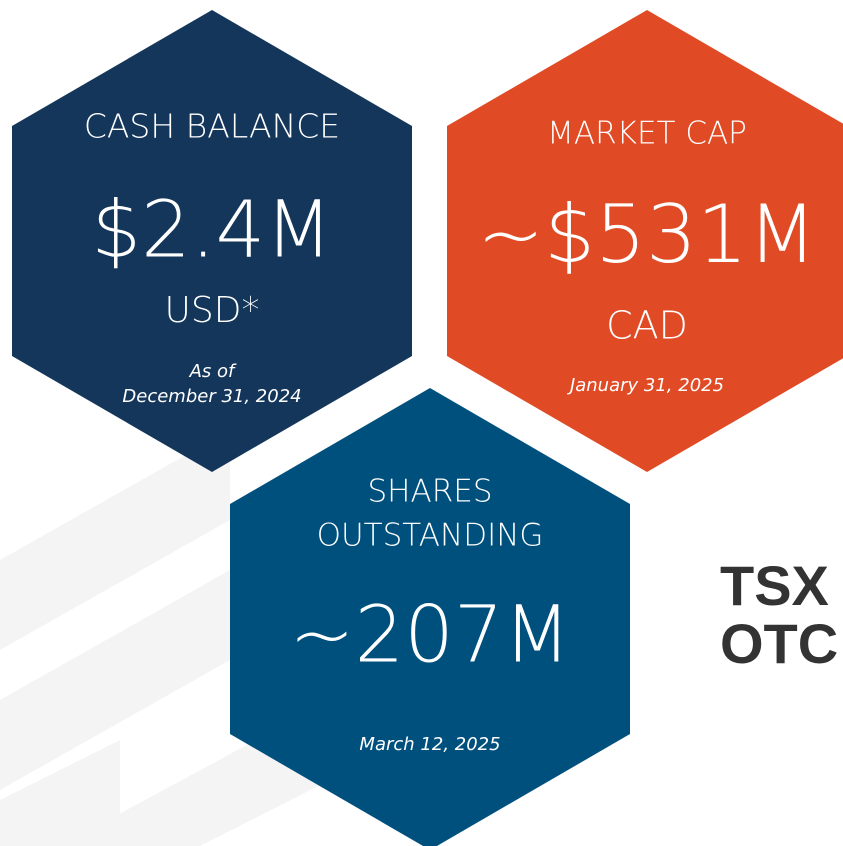  I want to click on card-value: ~$531M, so click(647, 234).